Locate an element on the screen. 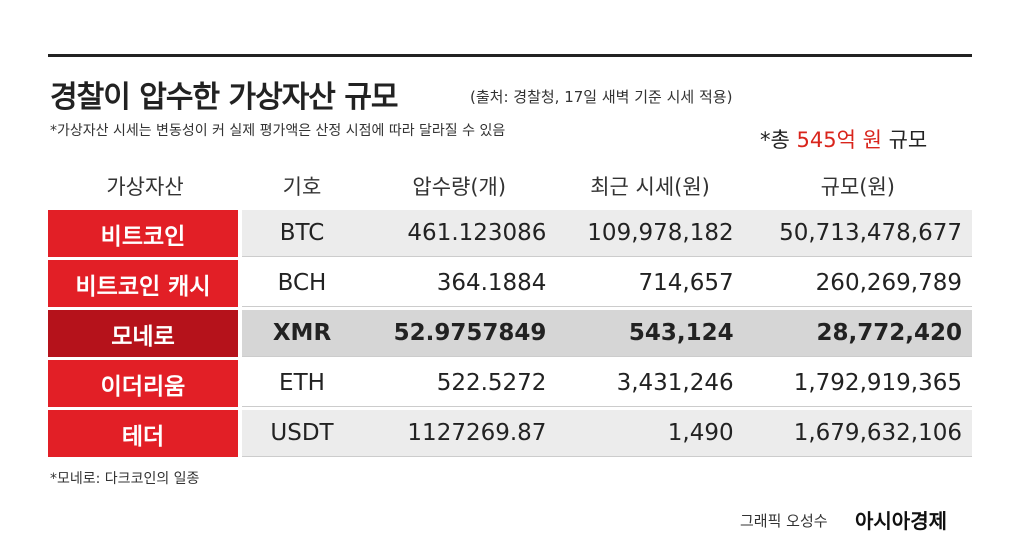 The height and width of the screenshot is (553, 1024). total-amount: 545억 원 is located at coordinates (839, 140).